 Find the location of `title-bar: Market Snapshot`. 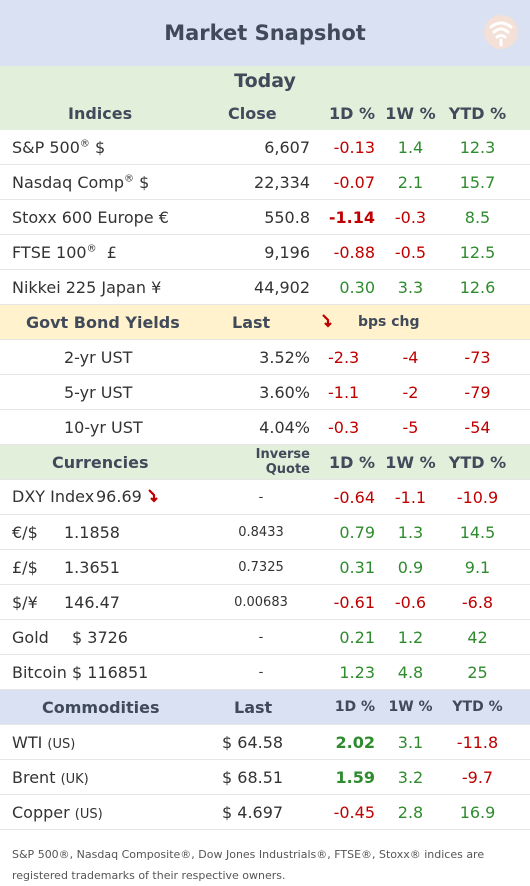

title-bar: Market Snapshot is located at coordinates (265, 33).